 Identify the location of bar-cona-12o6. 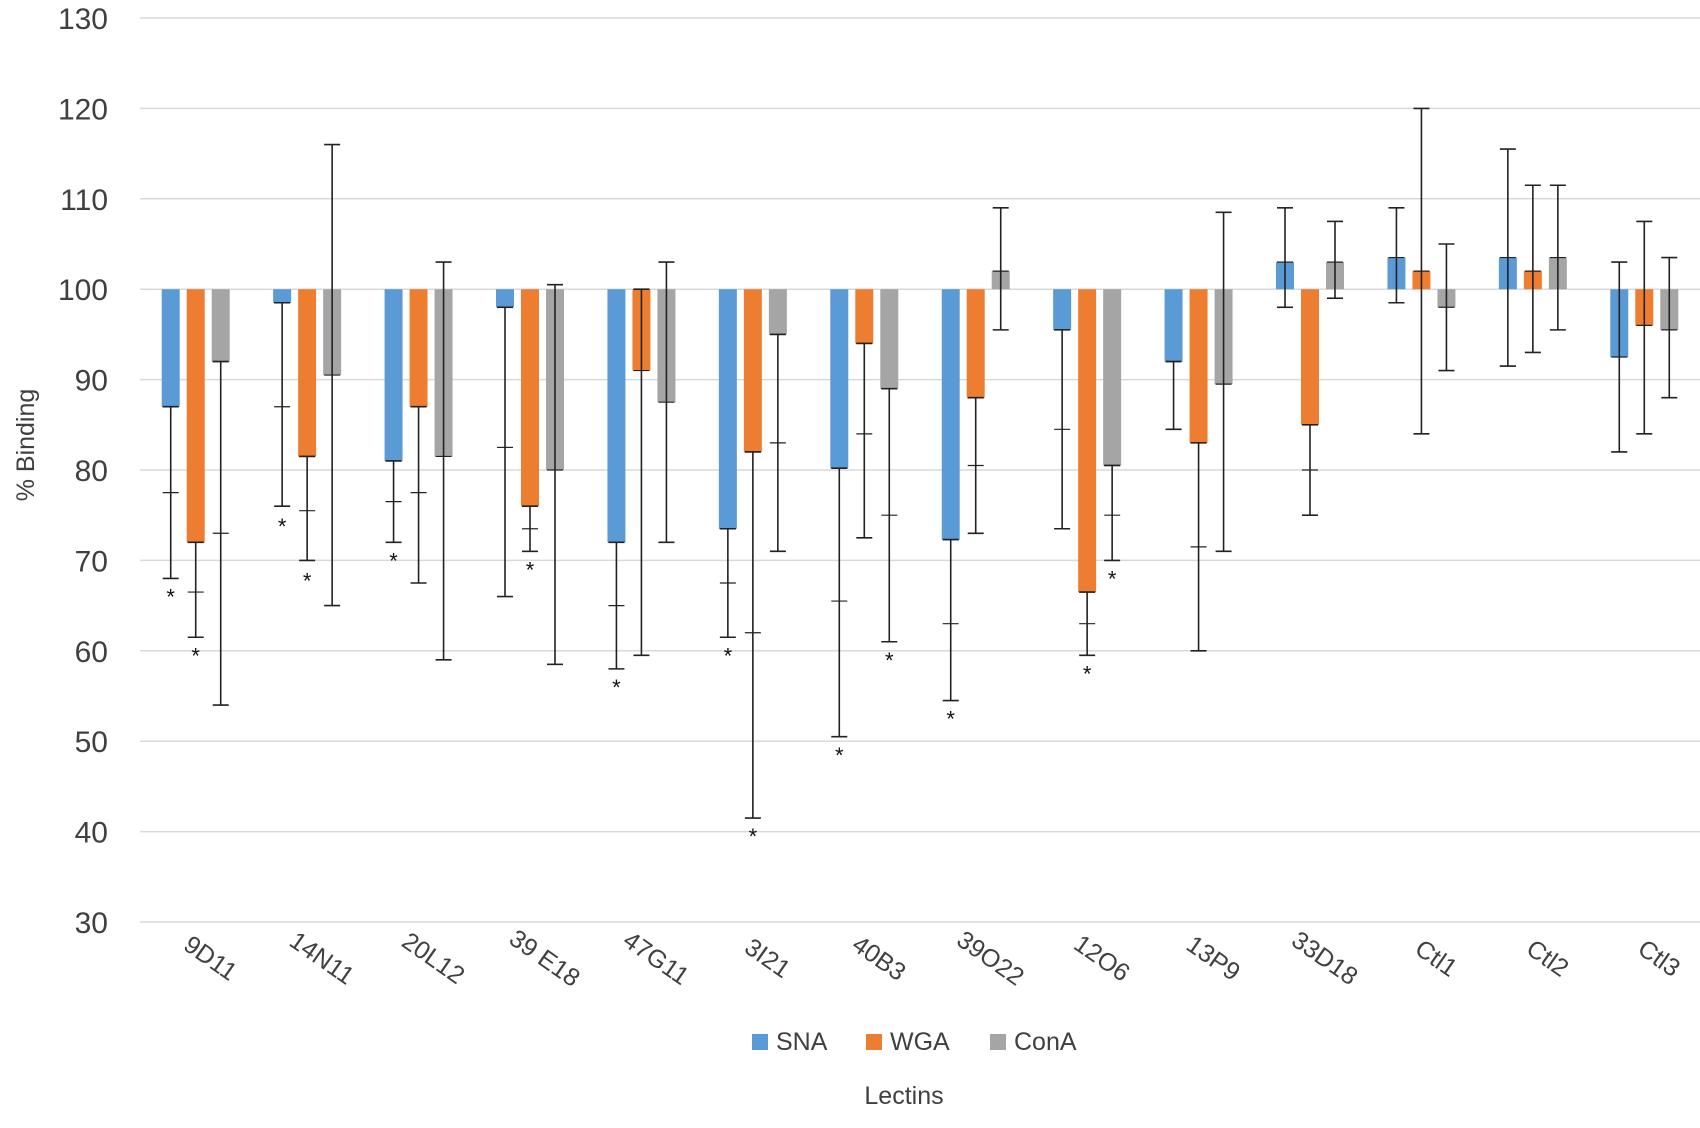
(1112, 377).